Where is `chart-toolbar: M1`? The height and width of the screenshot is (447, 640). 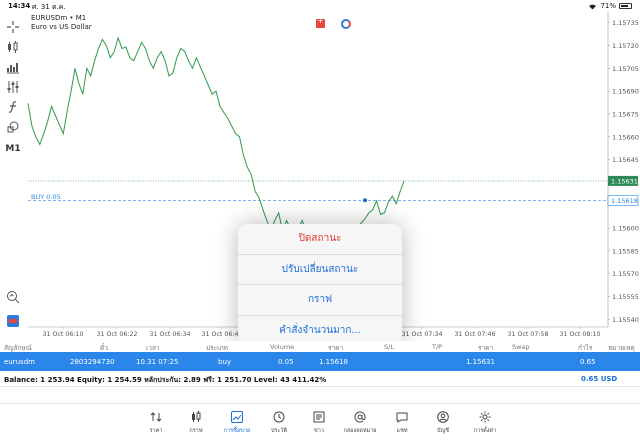
chart-toolbar: M1 is located at coordinates (13, 174).